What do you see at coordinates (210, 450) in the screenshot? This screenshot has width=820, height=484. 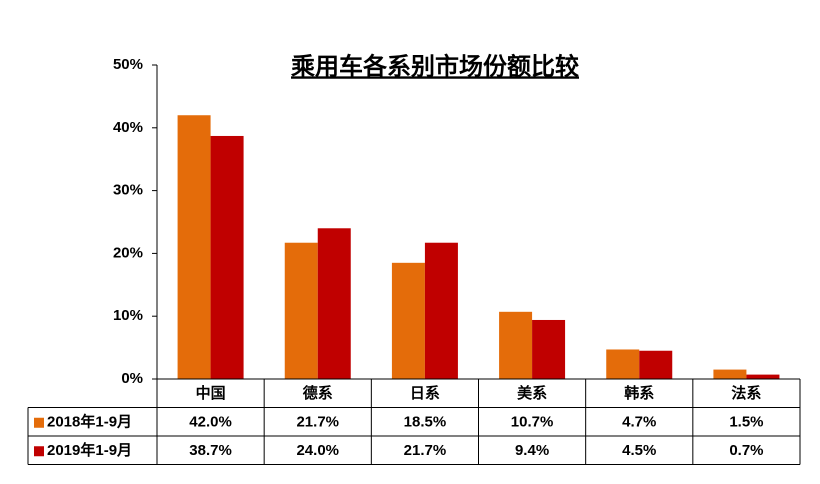 I see `table-value: 38.7%` at bounding box center [210, 450].